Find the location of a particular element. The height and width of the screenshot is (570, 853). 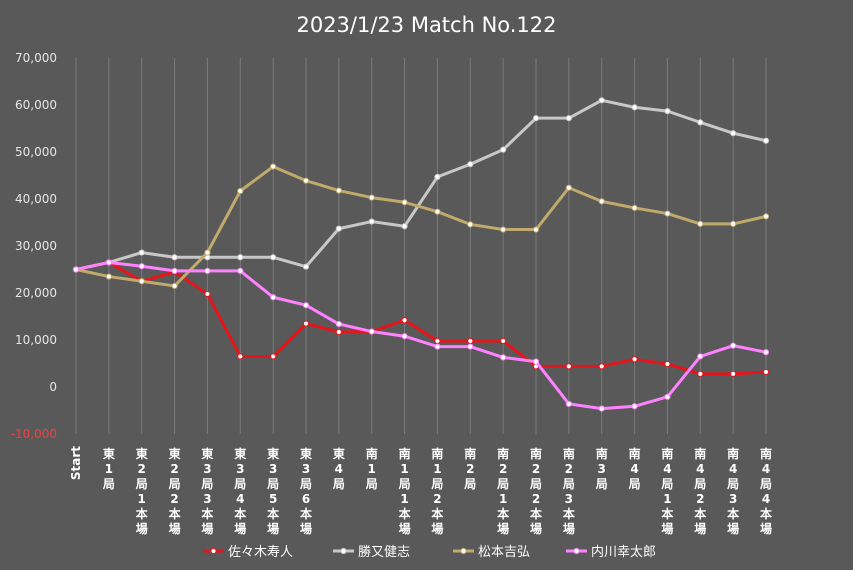

y-tick-label: 0 is located at coordinates (53, 387).